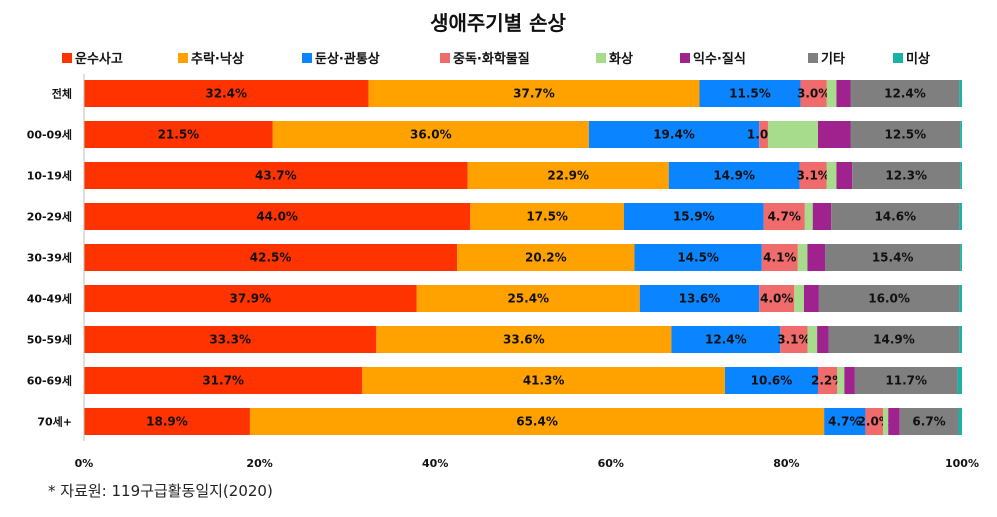  What do you see at coordinates (621, 59) in the screenshot?
I see `legend-label: 화상` at bounding box center [621, 59].